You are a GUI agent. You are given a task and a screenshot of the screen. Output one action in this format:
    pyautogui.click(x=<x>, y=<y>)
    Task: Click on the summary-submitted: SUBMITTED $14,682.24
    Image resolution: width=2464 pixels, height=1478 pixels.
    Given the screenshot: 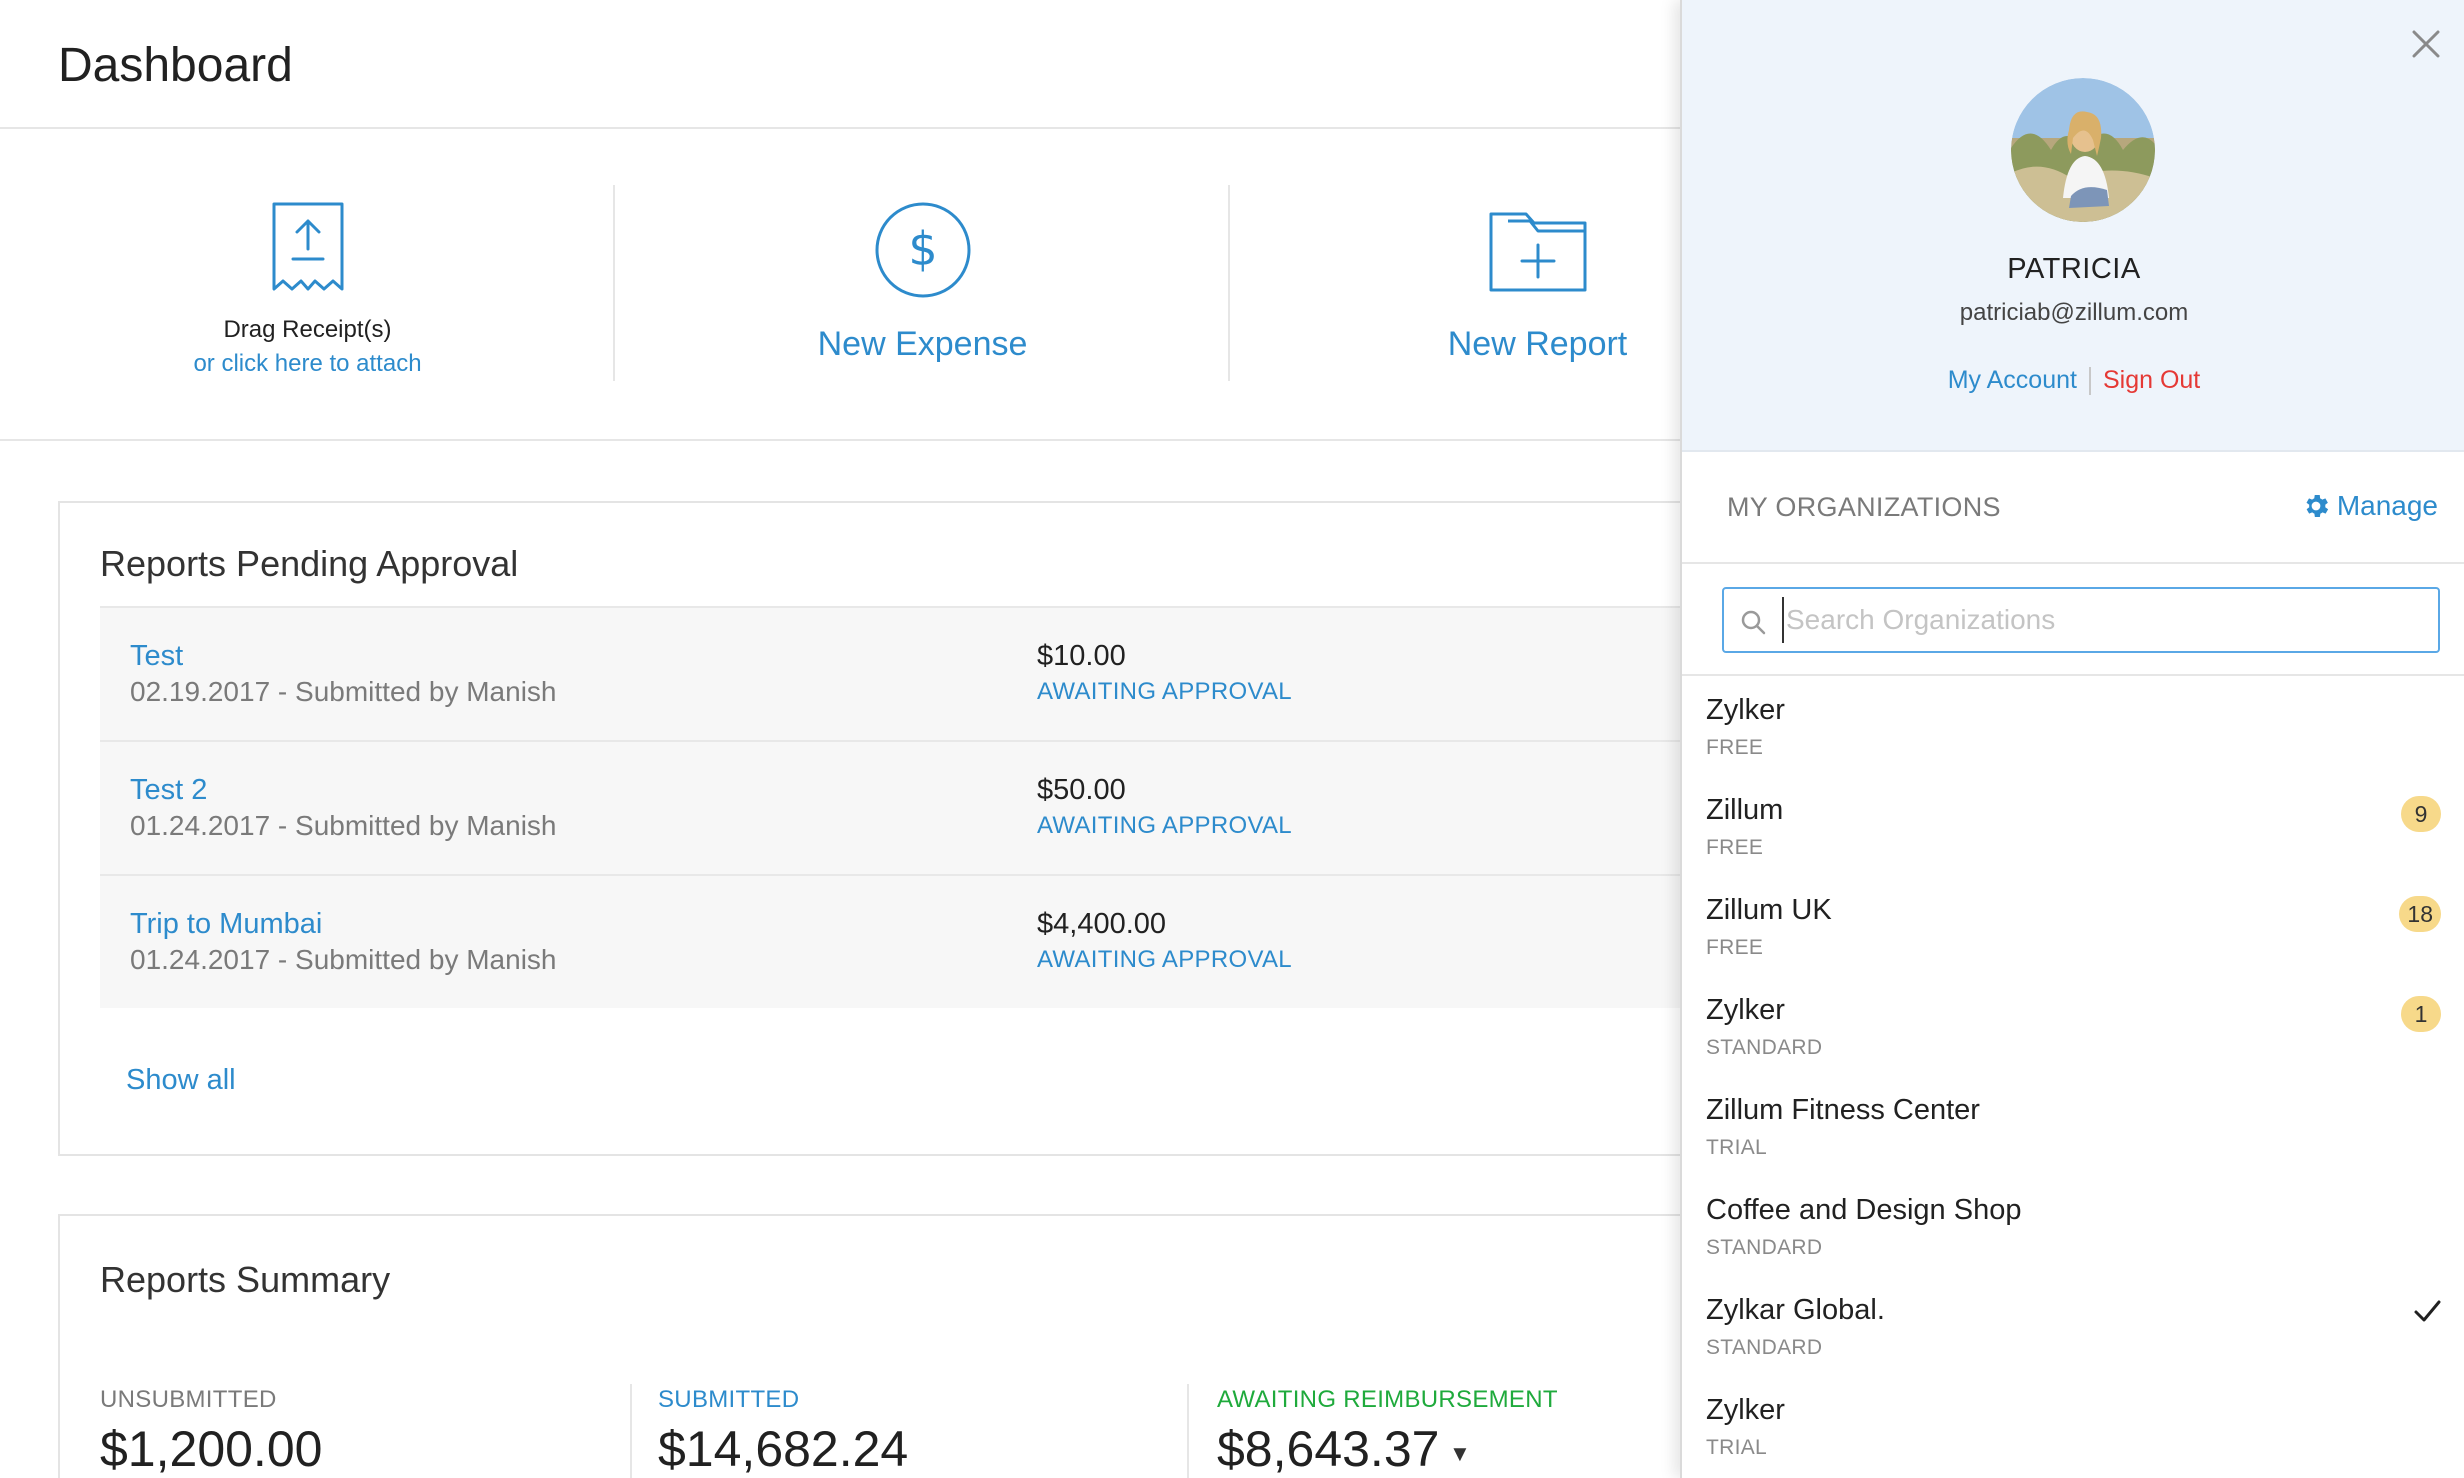 What is the action you would take?
    pyautogui.click(x=783, y=1432)
    